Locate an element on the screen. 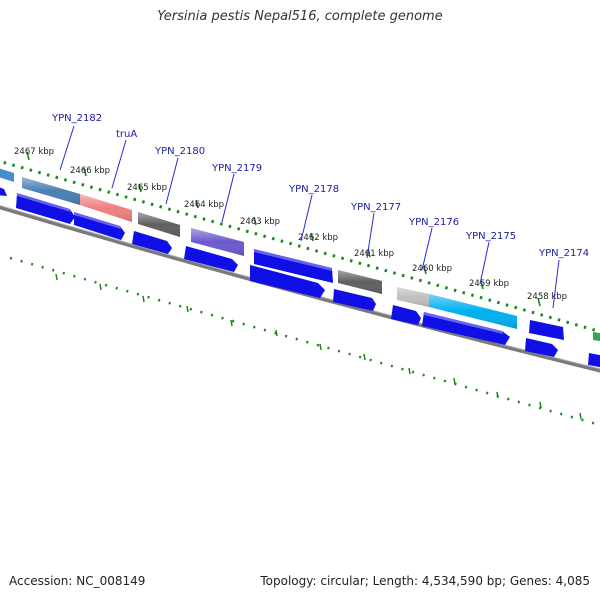  scale-label: 2459 kbp is located at coordinates (489, 284).